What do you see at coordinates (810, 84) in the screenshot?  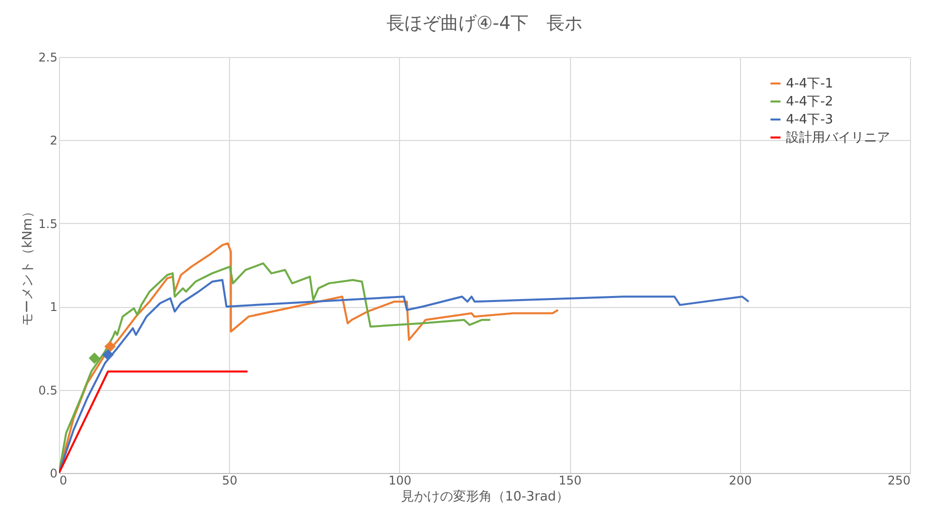 I see `legend-label: 4-4下-1` at bounding box center [810, 84].